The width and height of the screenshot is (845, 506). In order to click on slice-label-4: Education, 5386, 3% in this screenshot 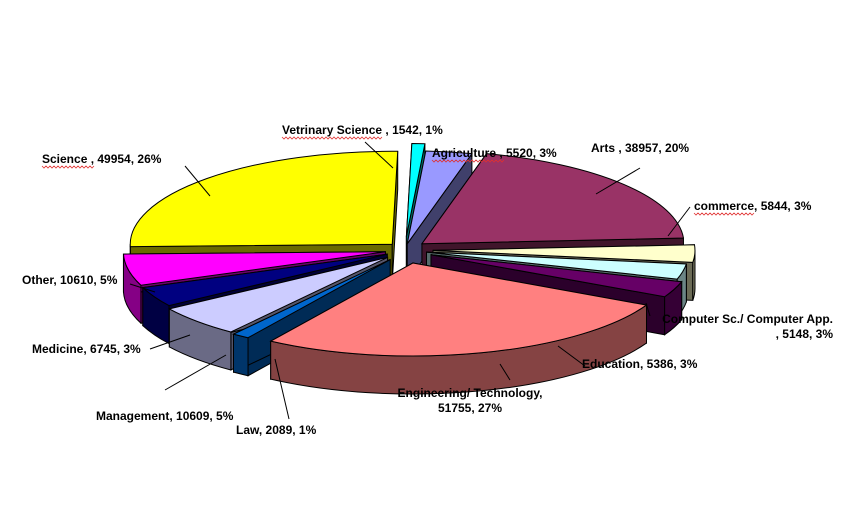, I will do `click(640, 364)`.